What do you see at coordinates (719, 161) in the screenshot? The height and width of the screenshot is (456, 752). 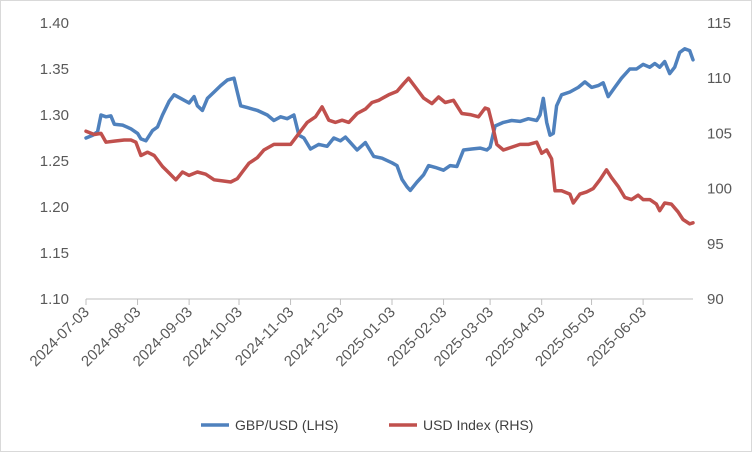 I see `right-y-axis: 90 95 100 105 110 115` at bounding box center [719, 161].